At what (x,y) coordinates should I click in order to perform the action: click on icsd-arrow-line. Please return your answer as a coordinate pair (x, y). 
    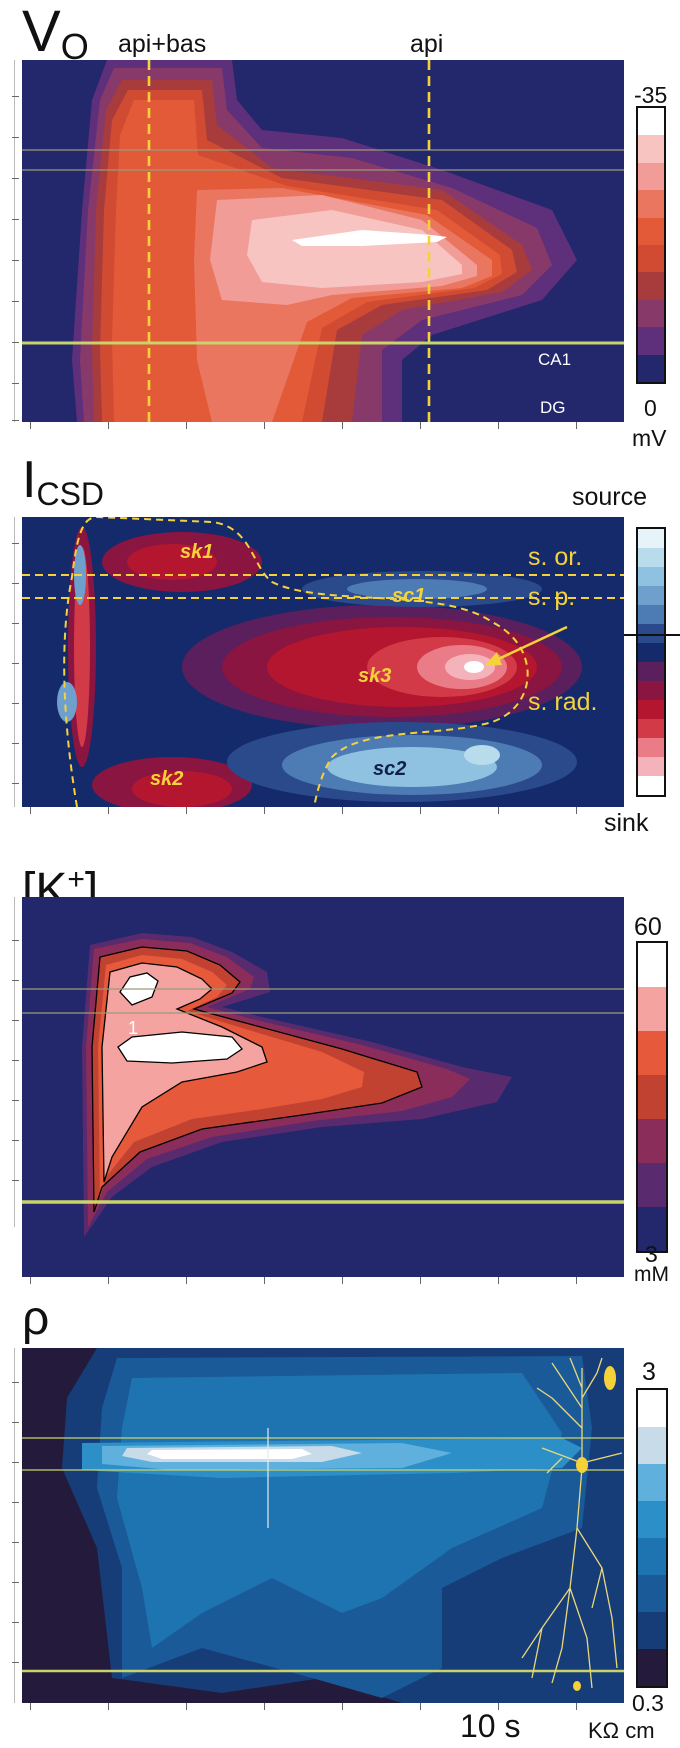
    Looking at the image, I should click on (529, 644).